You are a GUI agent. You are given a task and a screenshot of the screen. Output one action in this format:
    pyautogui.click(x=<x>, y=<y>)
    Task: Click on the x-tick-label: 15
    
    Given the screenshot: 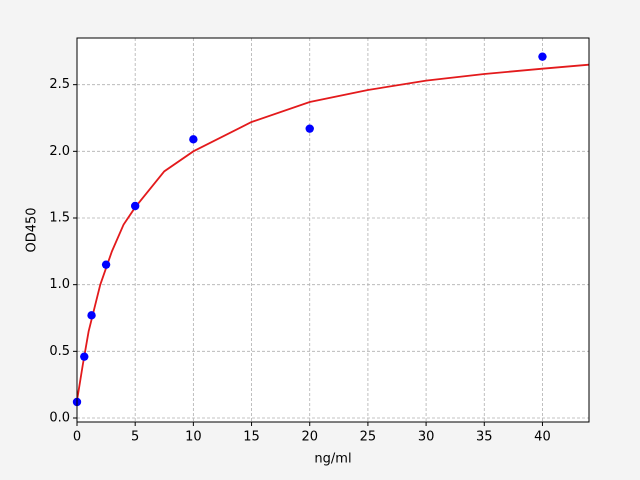 What is the action you would take?
    pyautogui.click(x=251, y=437)
    